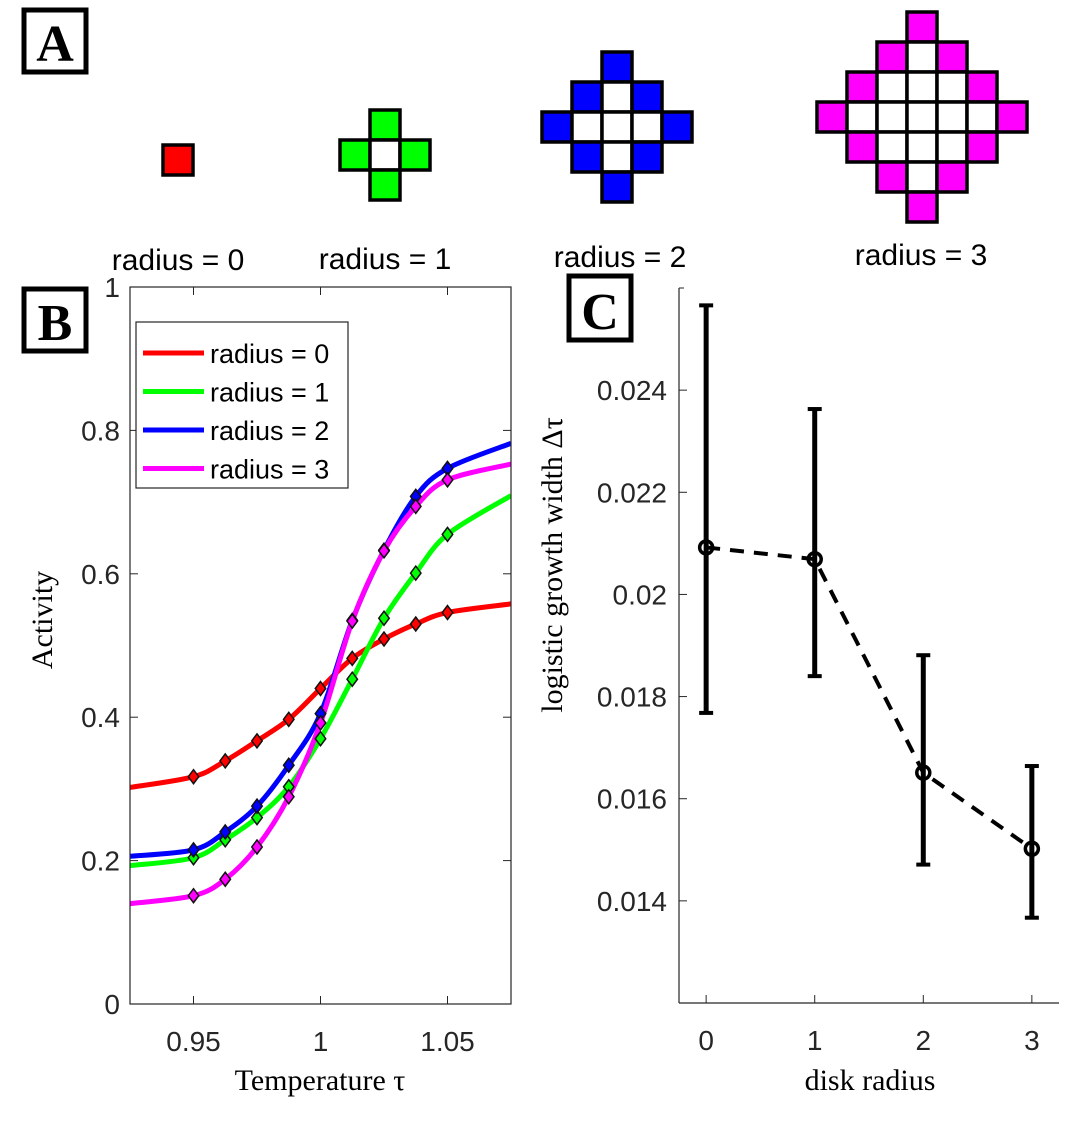  What do you see at coordinates (632, 492) in the screenshot?
I see `y-tick-label: 0.022` at bounding box center [632, 492].